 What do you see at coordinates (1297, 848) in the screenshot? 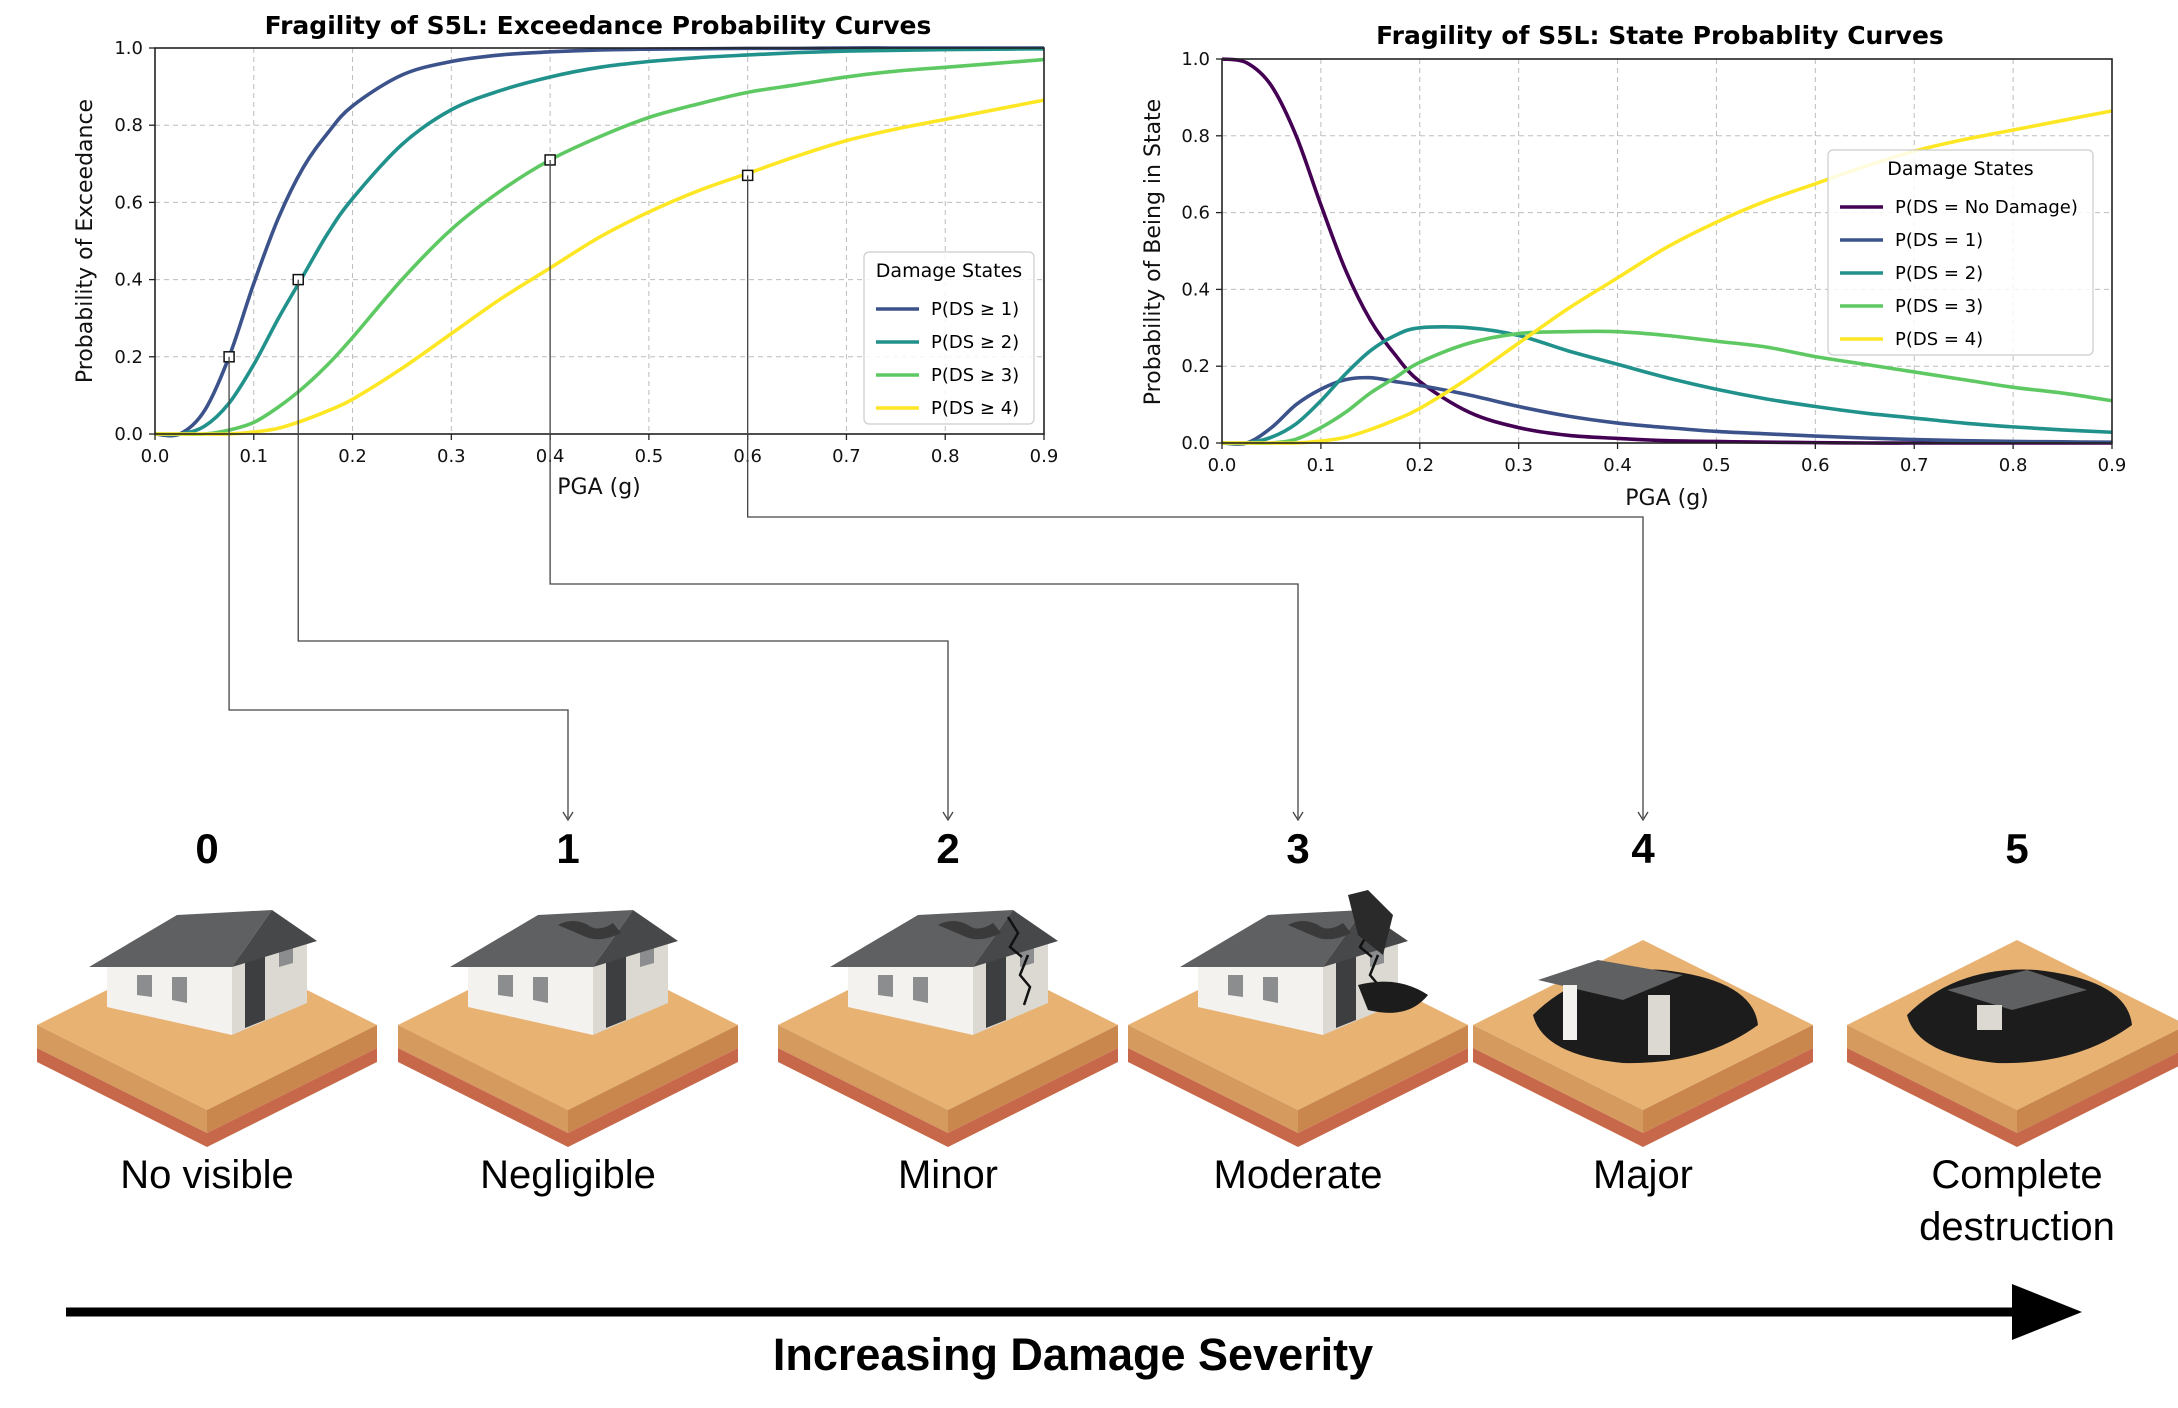
I see `damage-level-number: 3` at bounding box center [1297, 848].